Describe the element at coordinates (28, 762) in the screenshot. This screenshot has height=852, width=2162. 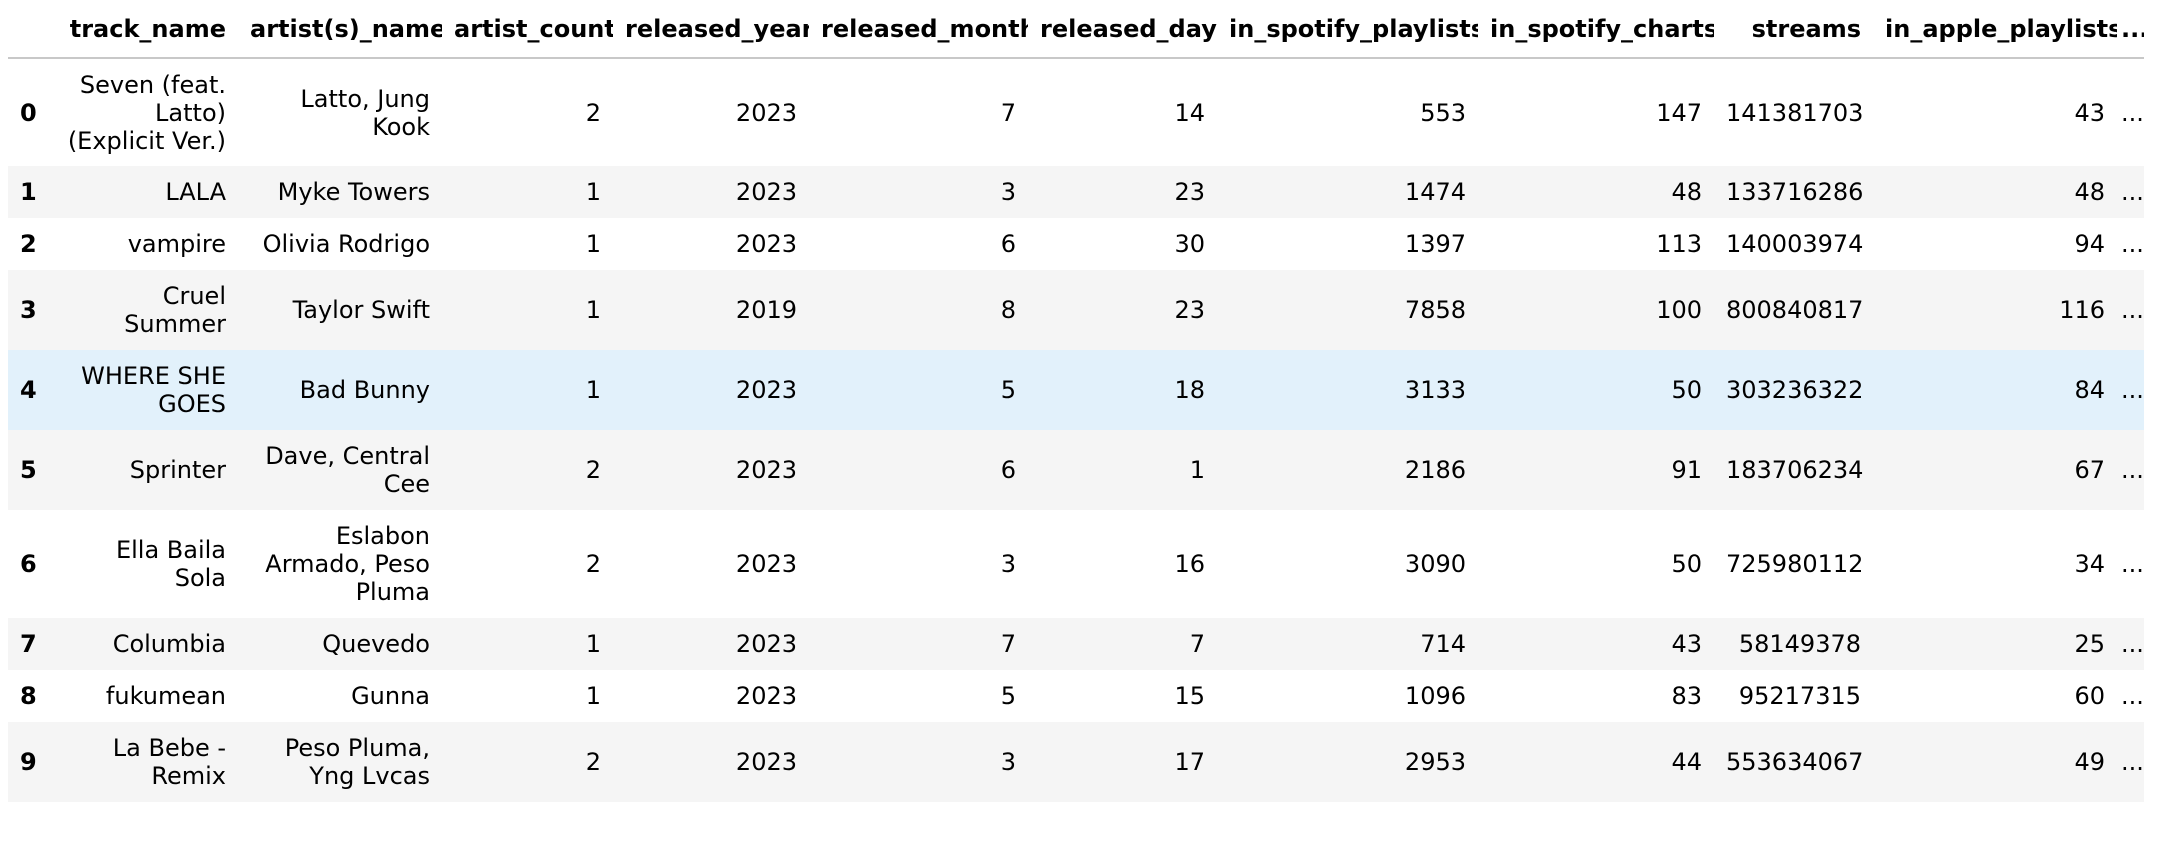
I see `row-index: 9` at that location.